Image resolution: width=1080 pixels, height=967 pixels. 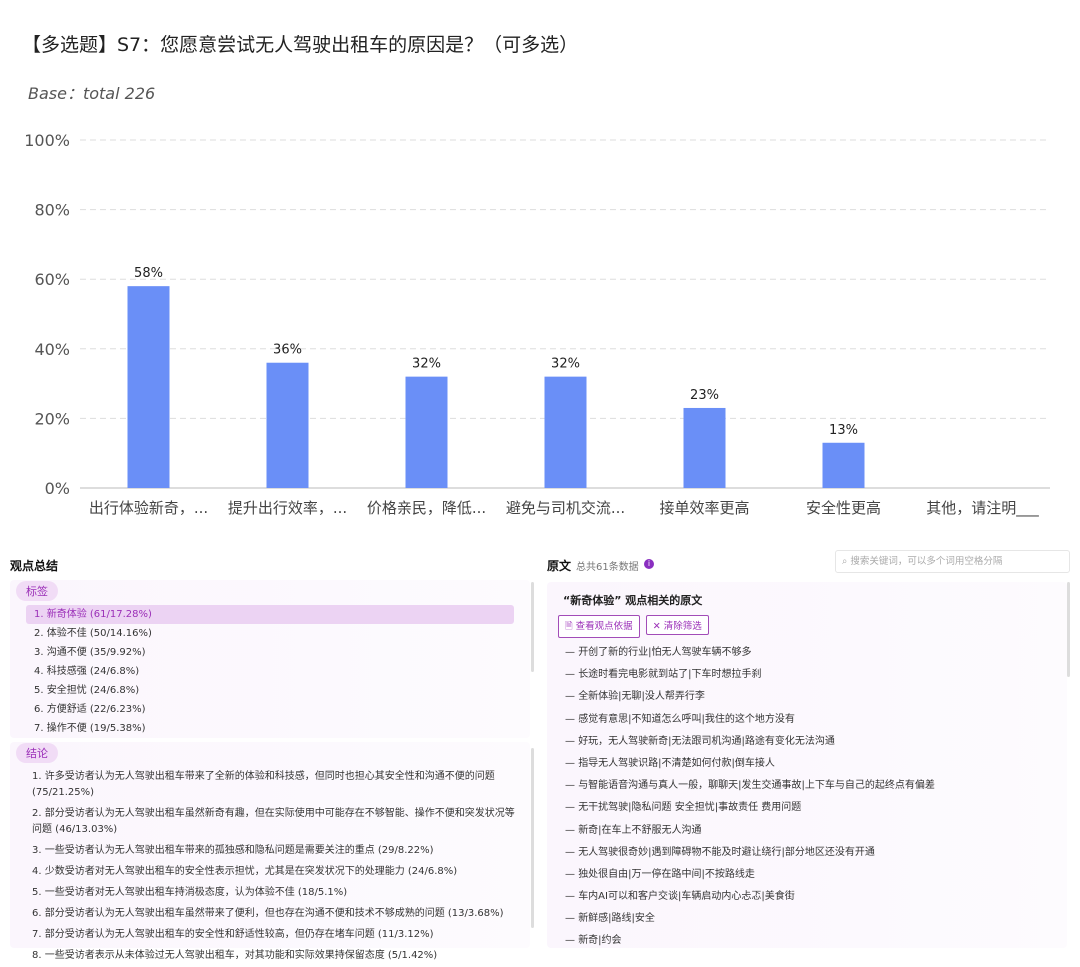 I want to click on quote-item: — 无干扰驾驶|隐私问题 安全担忧|事故责任 费用问题, so click(x=807, y=808).